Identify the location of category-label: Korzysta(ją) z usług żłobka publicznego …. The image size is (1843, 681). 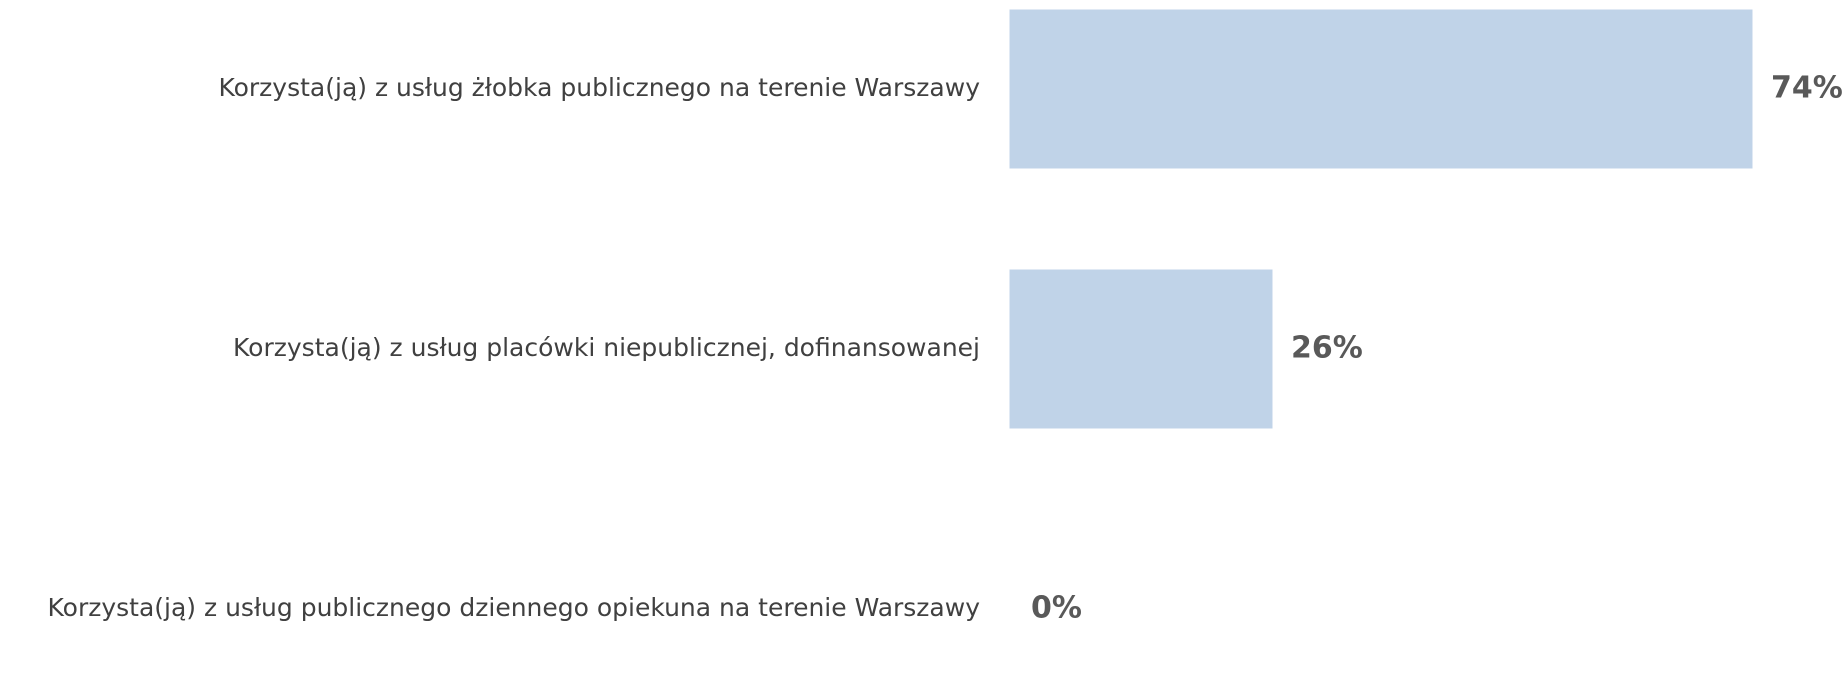
(599, 87).